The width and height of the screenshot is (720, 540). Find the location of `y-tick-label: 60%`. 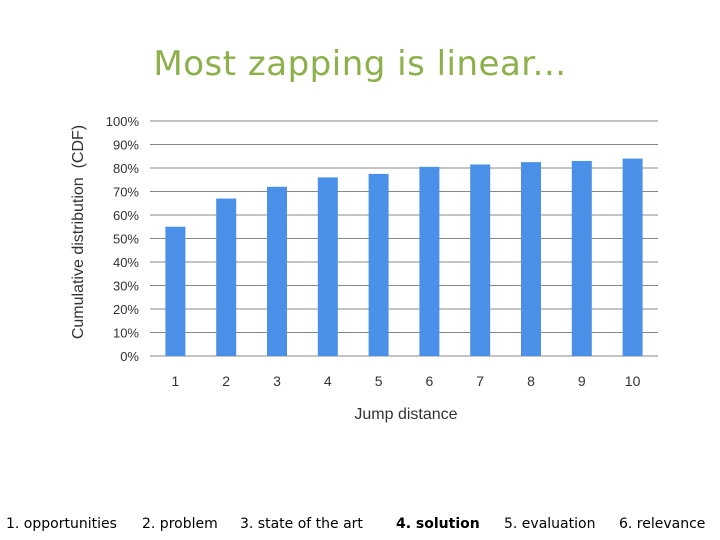

y-tick-label: 60% is located at coordinates (126, 215).